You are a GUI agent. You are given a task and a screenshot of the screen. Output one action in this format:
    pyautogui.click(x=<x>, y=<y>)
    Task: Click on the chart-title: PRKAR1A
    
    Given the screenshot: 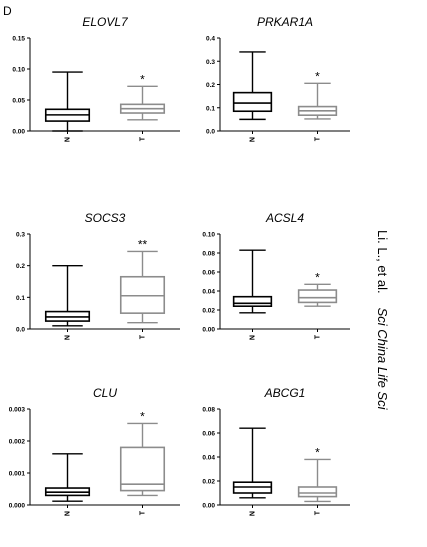 What is the action you would take?
    pyautogui.click(x=285, y=22)
    